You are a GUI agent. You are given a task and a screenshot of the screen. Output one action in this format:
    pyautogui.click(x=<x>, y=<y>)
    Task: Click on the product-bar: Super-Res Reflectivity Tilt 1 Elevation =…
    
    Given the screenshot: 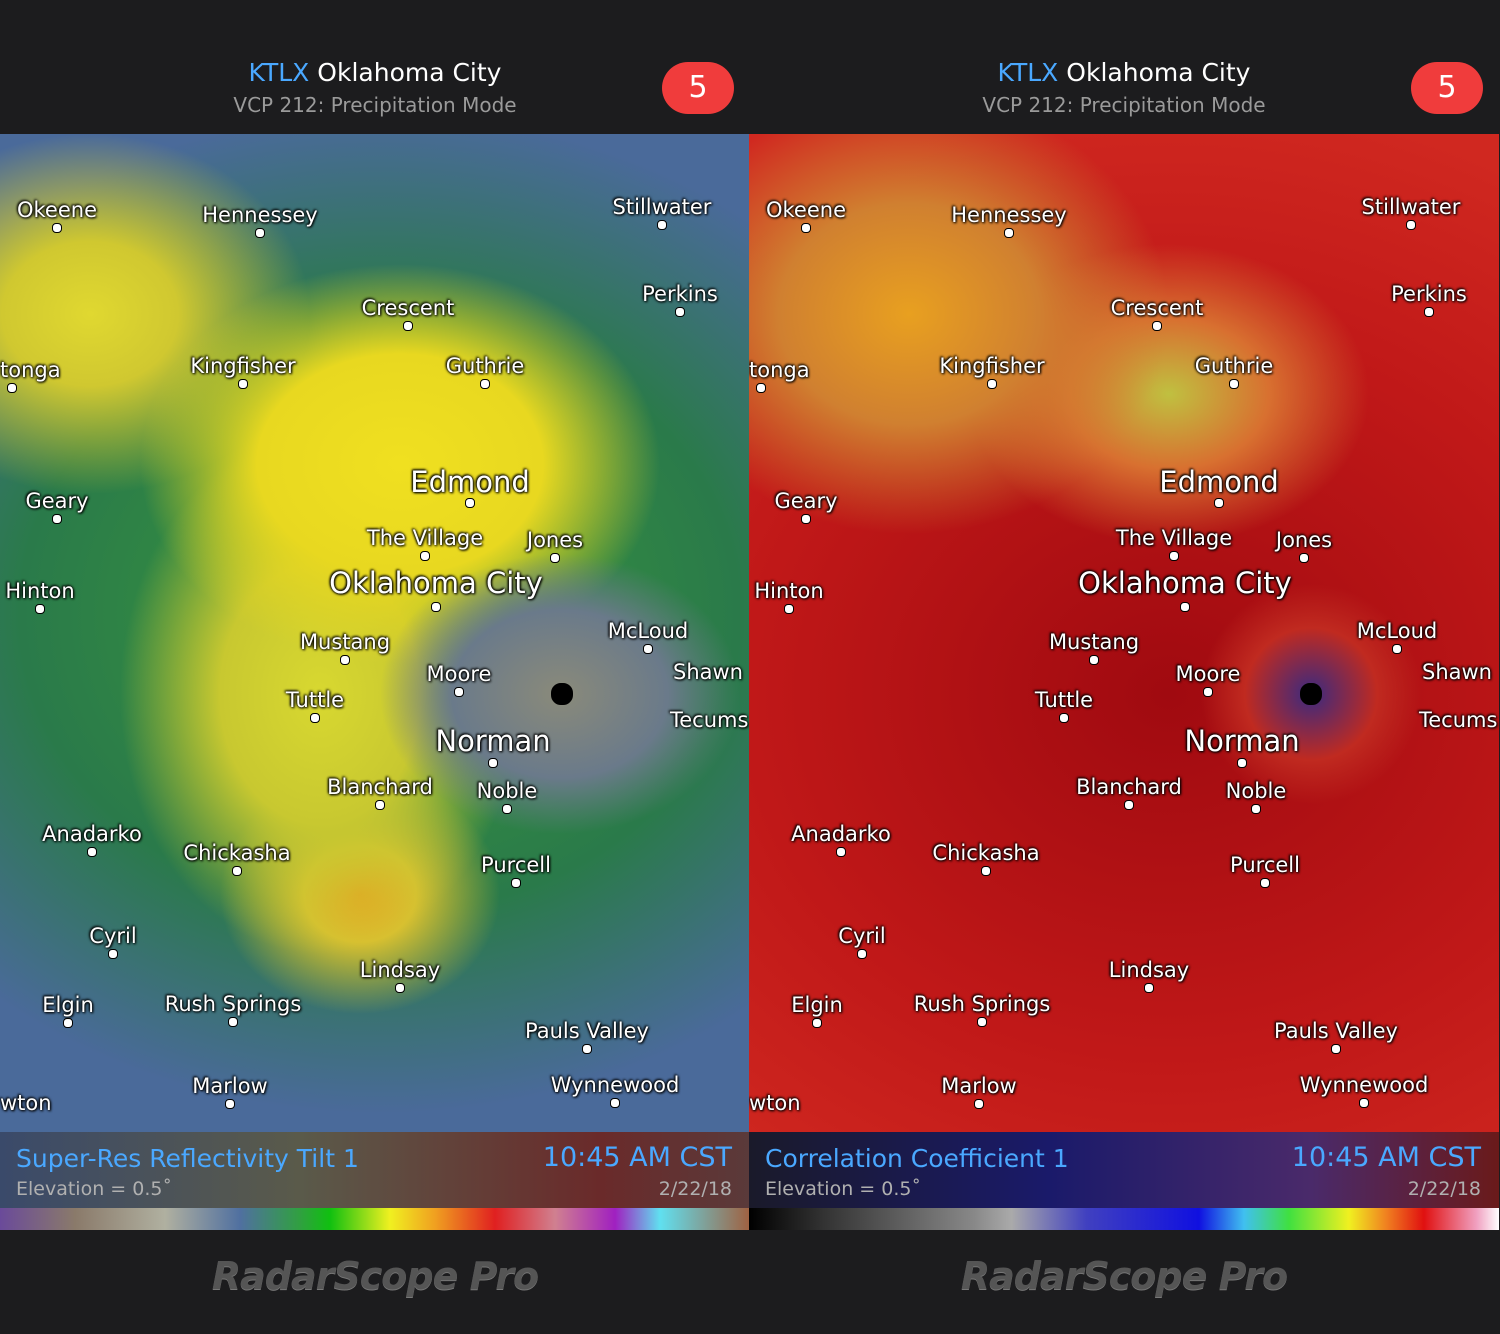 What is the action you would take?
    pyautogui.click(x=375, y=1170)
    